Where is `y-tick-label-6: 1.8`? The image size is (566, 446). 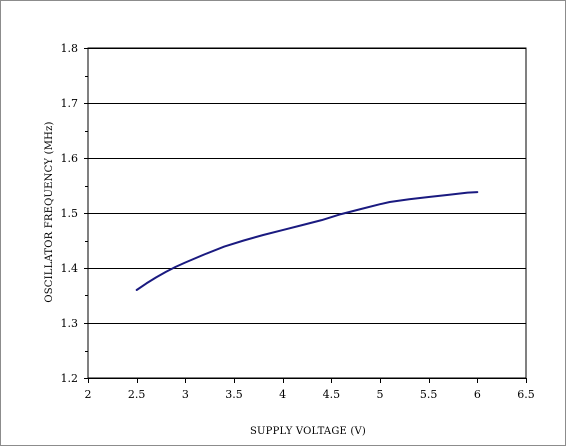 y-tick-label-6: 1.8 is located at coordinates (70, 48).